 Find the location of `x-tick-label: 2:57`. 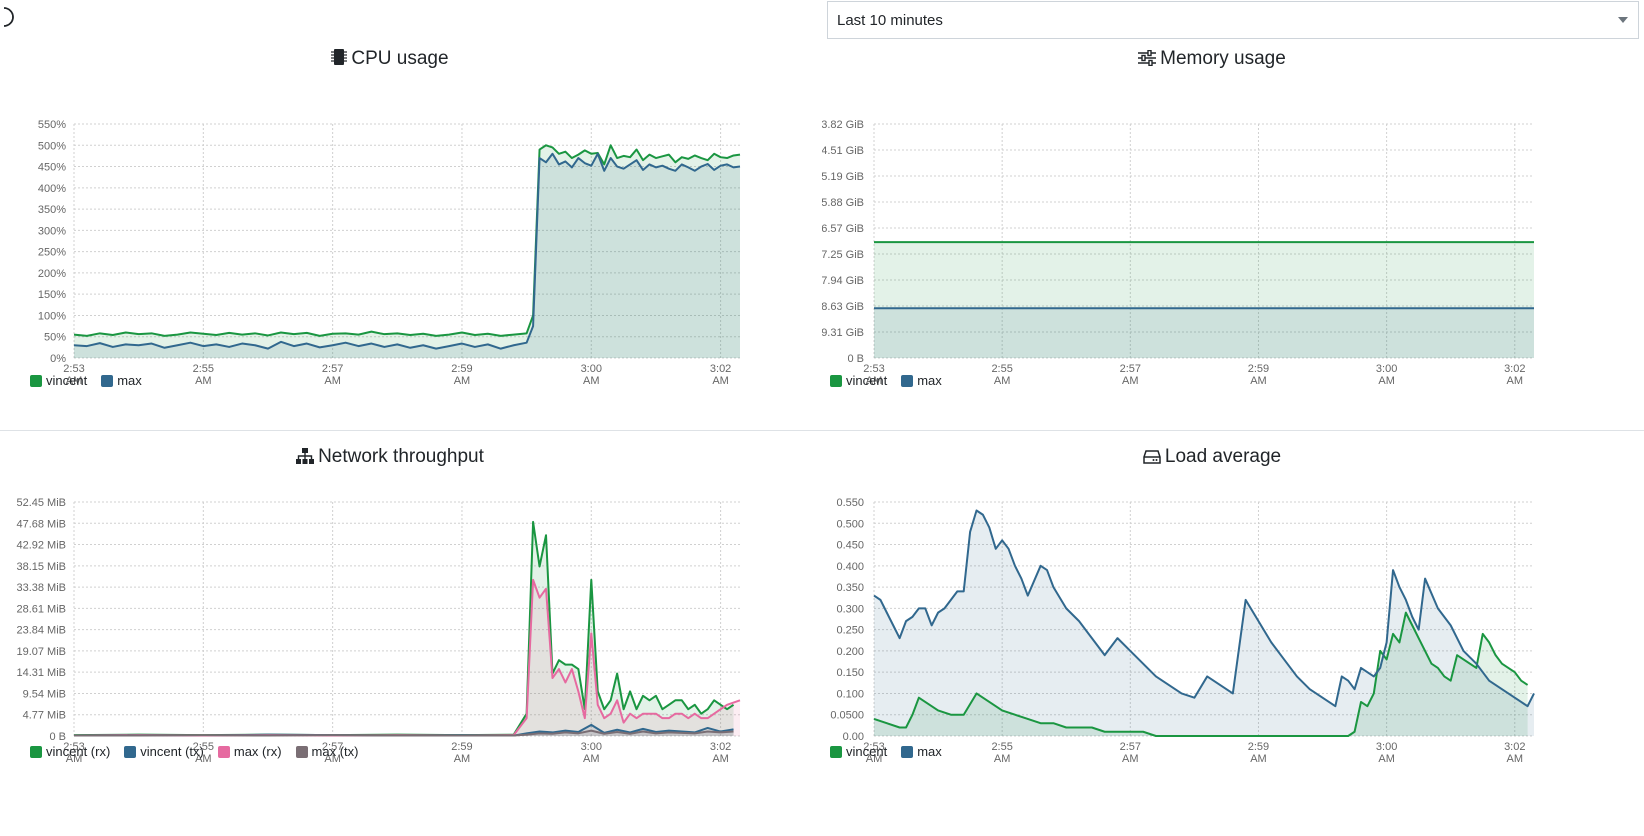

x-tick-label: 2:57 is located at coordinates (1130, 747).